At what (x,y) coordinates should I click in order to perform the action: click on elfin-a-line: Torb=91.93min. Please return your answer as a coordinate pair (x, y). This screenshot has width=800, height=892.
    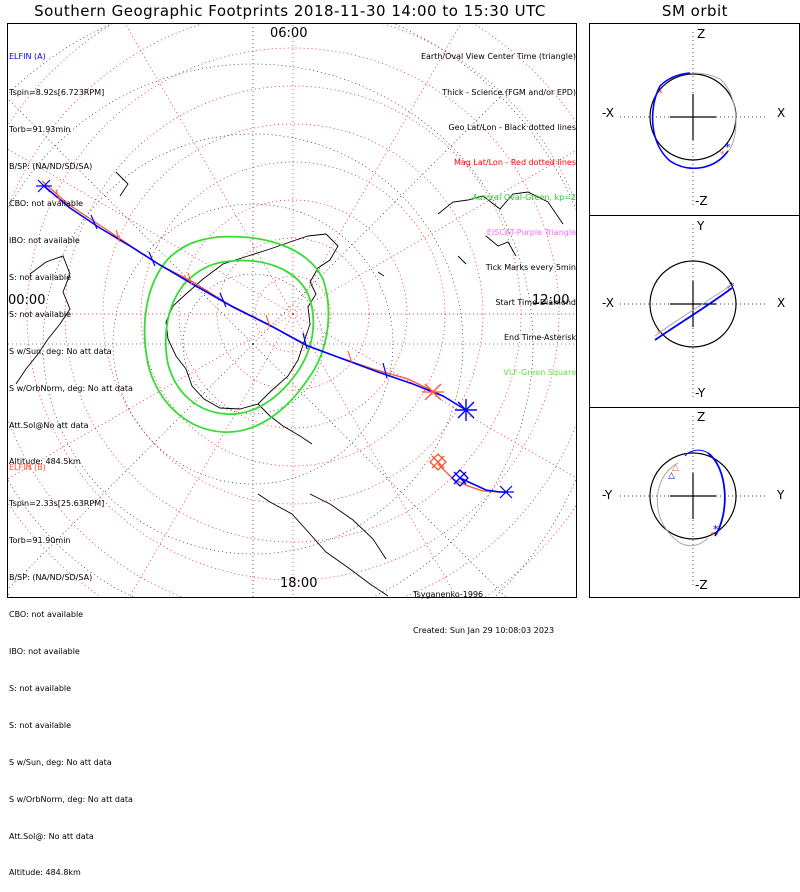
    Looking at the image, I should click on (40, 130).